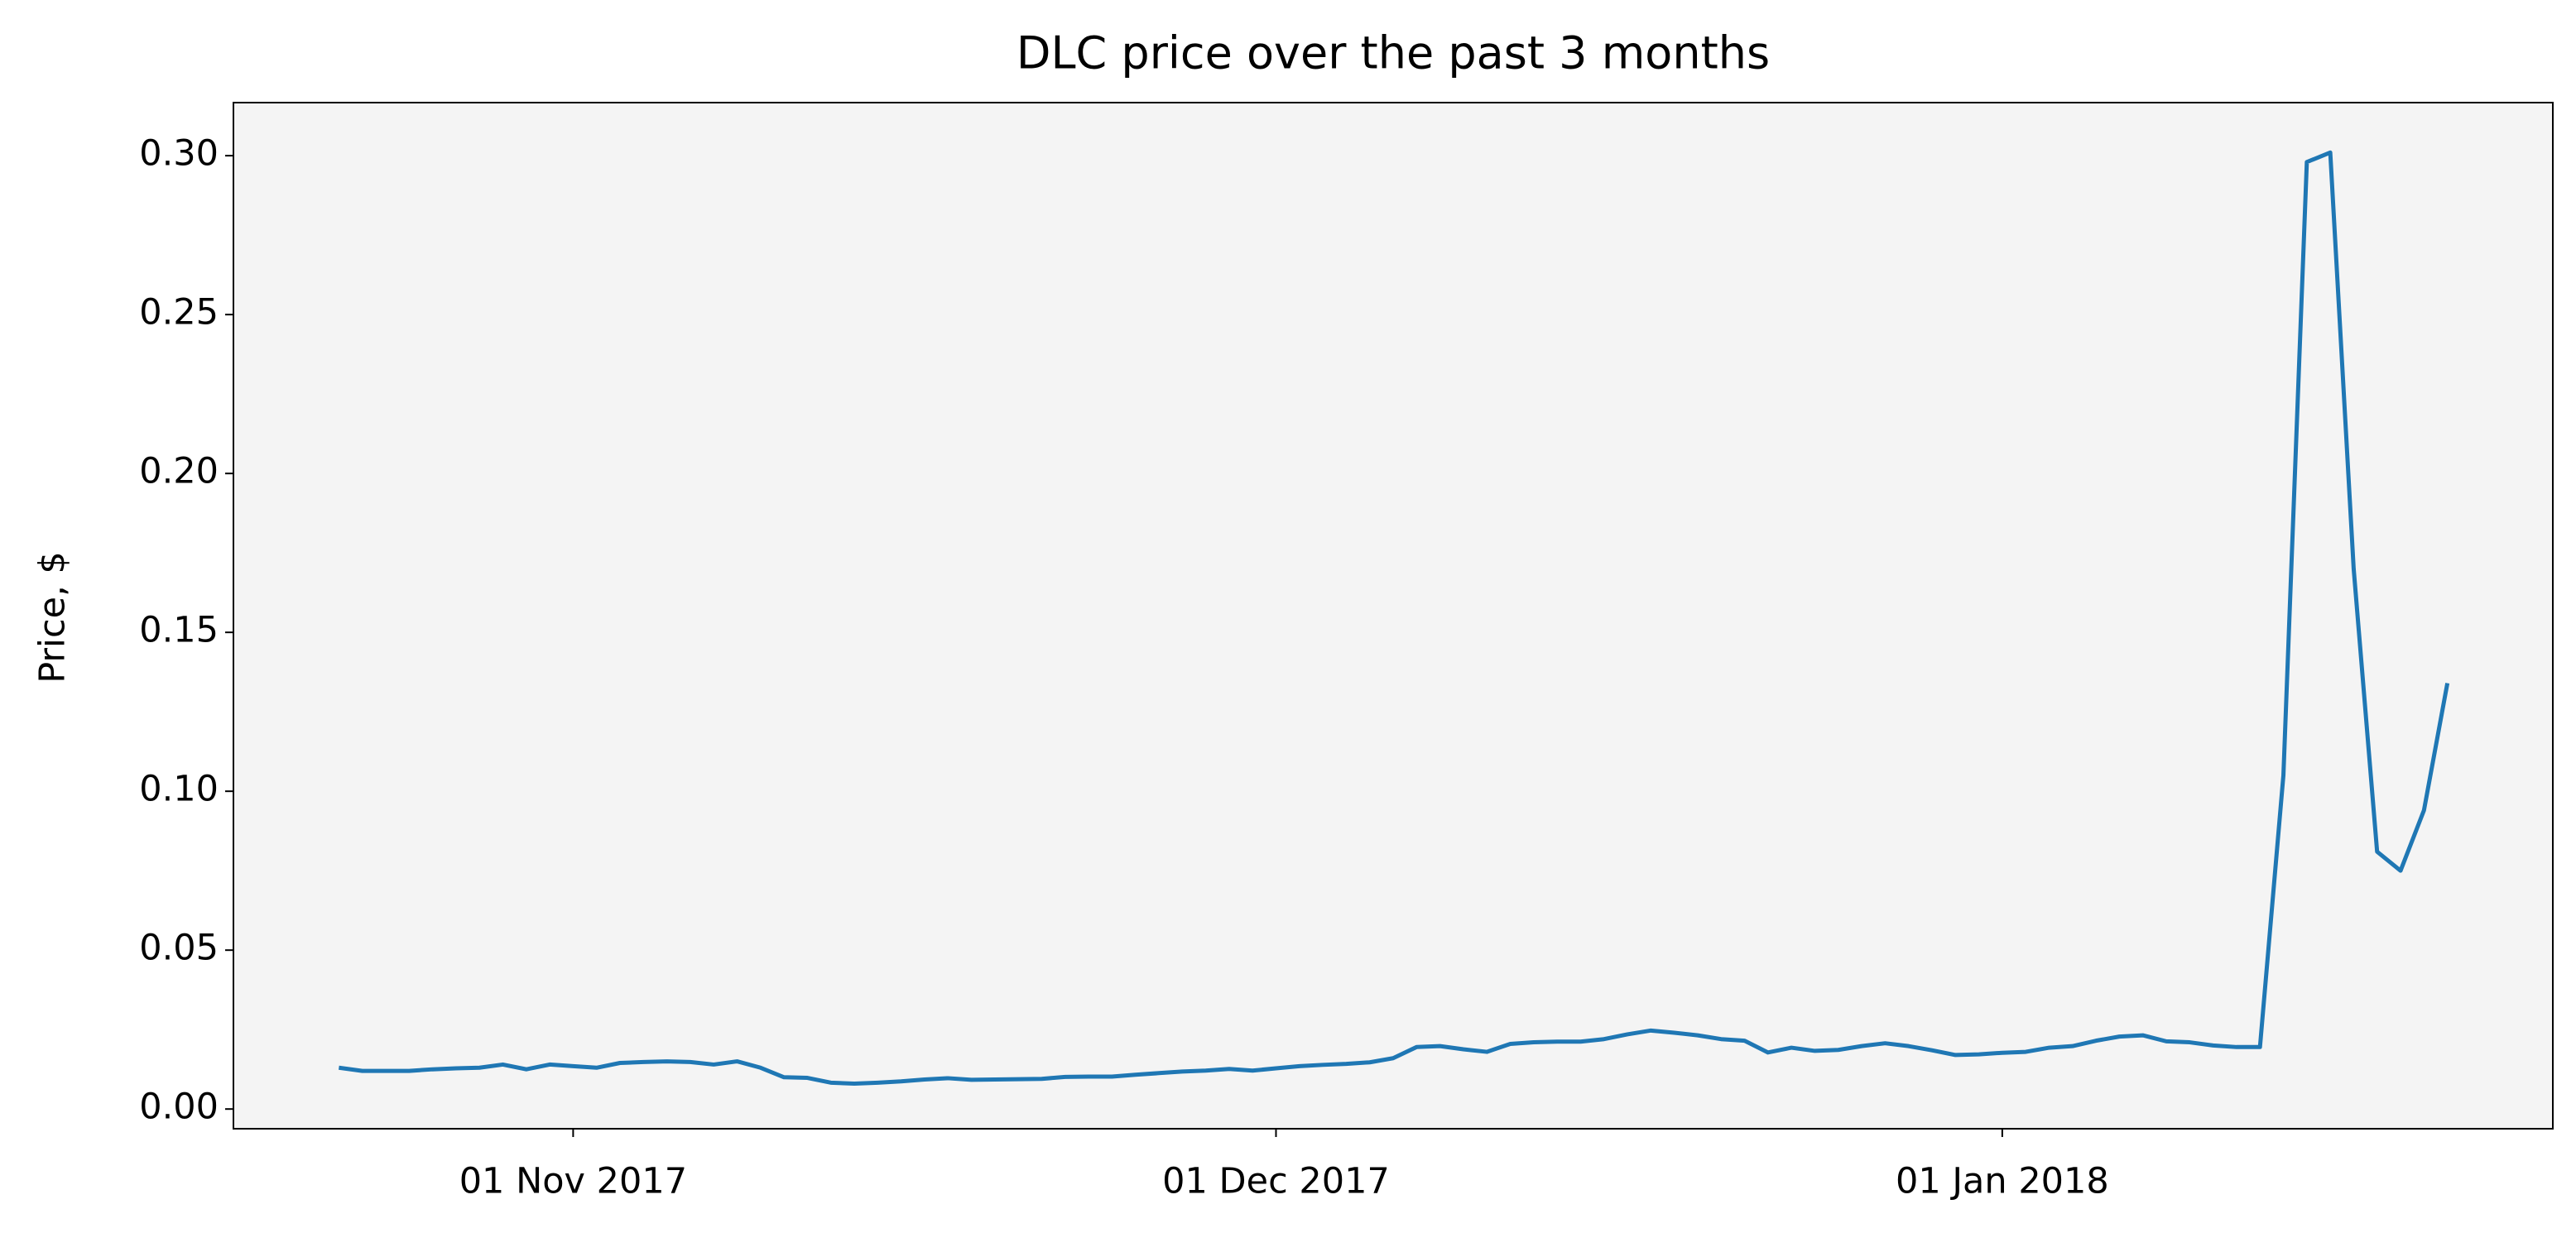  I want to click on x-tick-label: 01 Jan 2018, so click(2002, 1181).